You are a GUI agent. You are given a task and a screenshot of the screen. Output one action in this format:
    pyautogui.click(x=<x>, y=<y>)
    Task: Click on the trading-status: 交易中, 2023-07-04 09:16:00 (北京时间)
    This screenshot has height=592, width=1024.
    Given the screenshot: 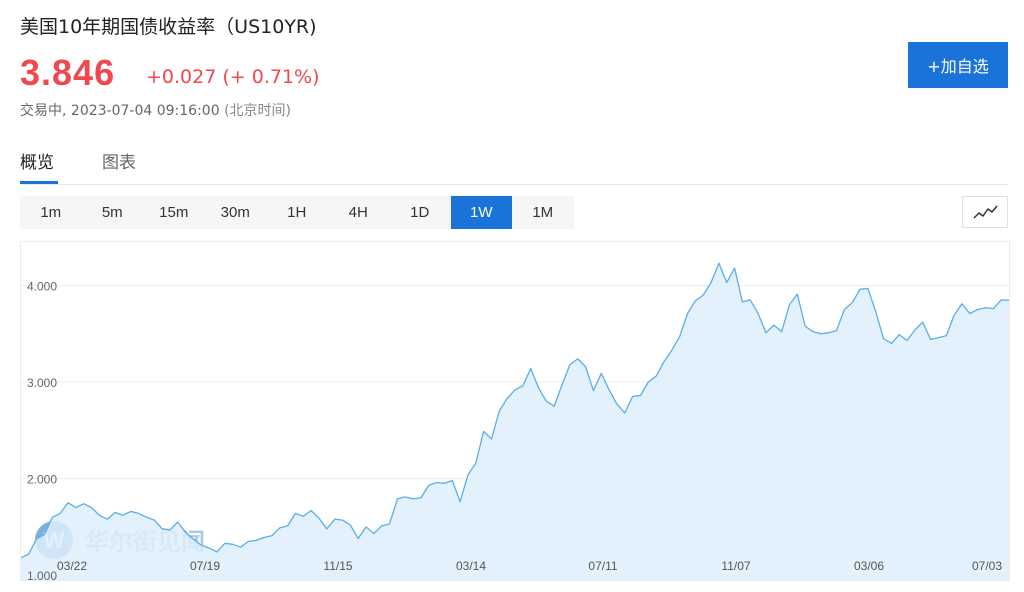 What is the action you would take?
    pyautogui.click(x=155, y=110)
    